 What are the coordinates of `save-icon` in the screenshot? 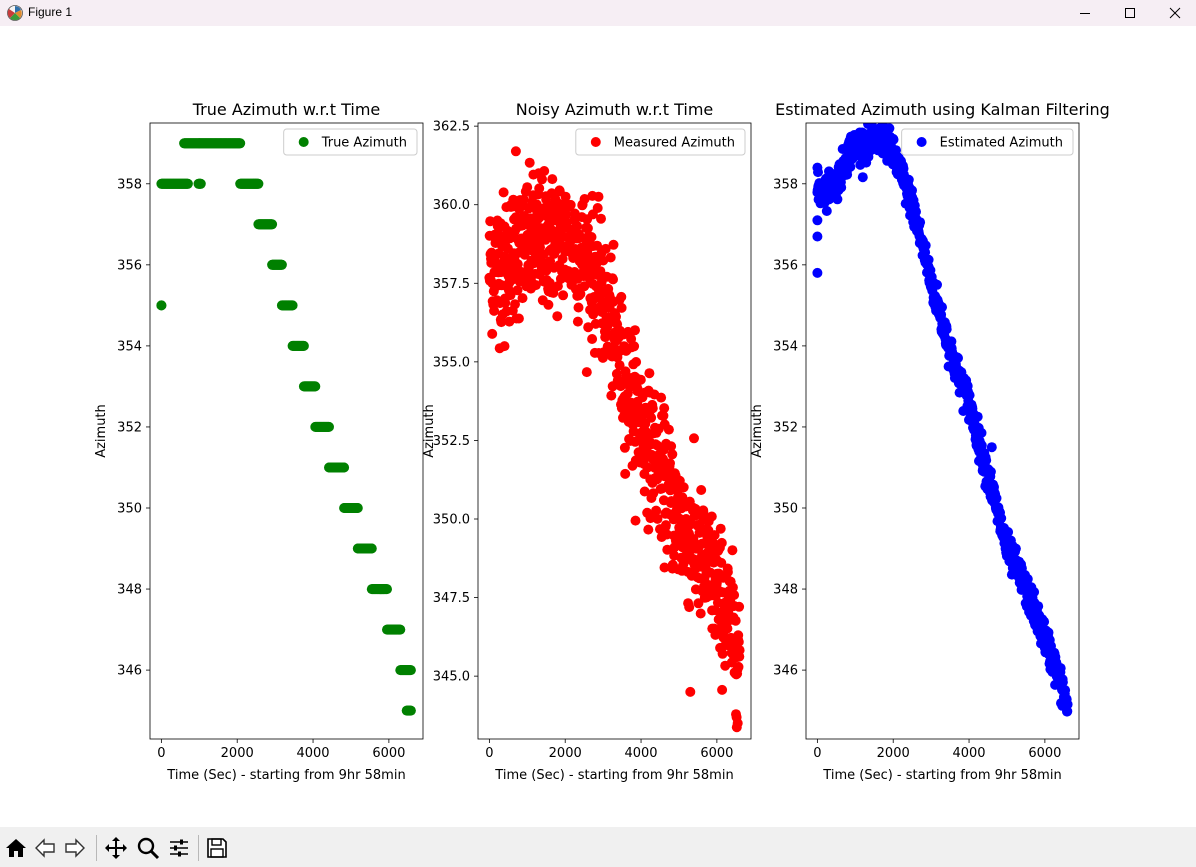 It's located at (217, 848).